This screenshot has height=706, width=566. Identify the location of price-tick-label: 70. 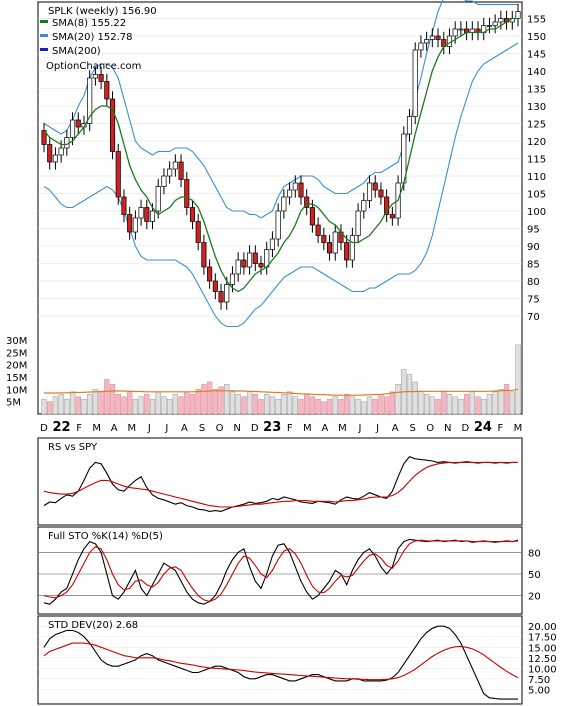
(533, 317).